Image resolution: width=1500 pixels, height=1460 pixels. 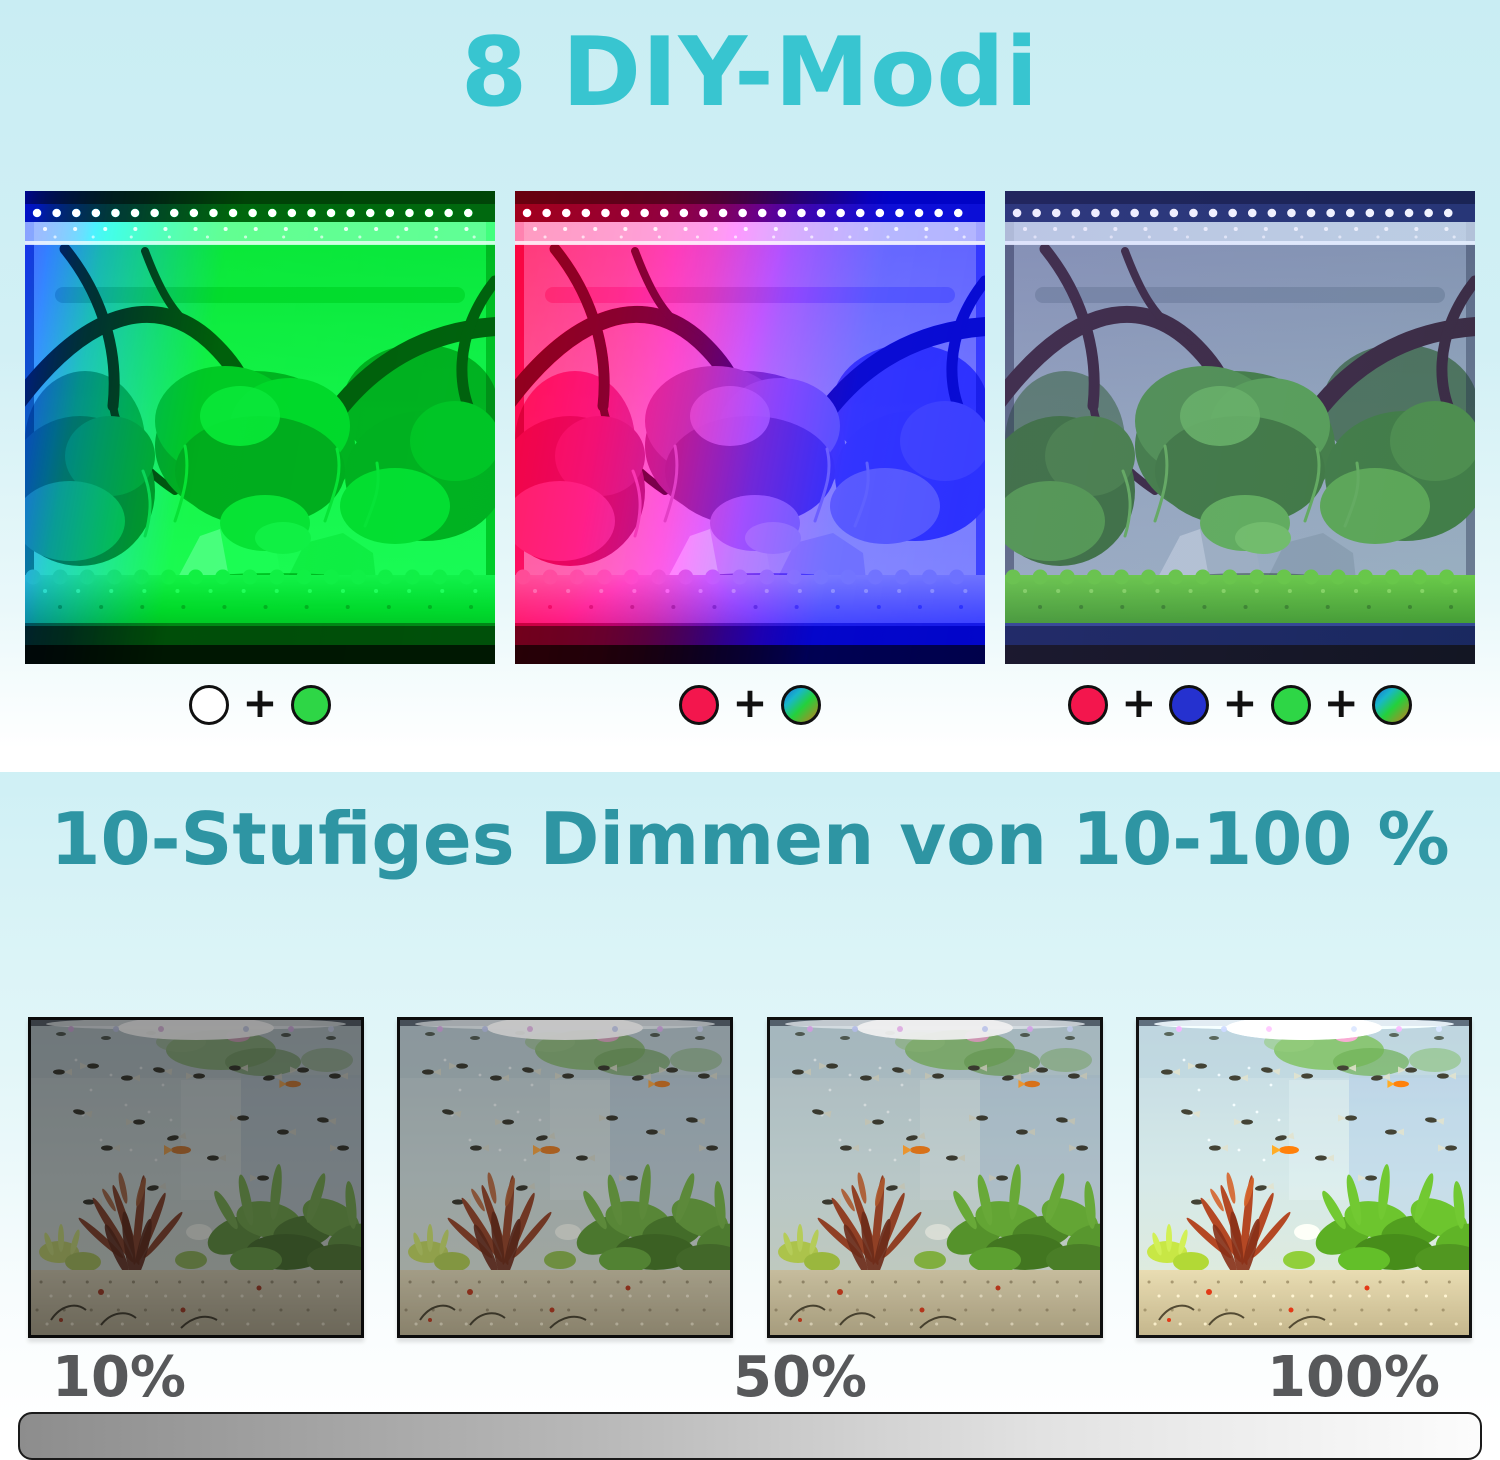 What do you see at coordinates (800, 1377) in the screenshot?
I see `scale-label-50: 50%` at bounding box center [800, 1377].